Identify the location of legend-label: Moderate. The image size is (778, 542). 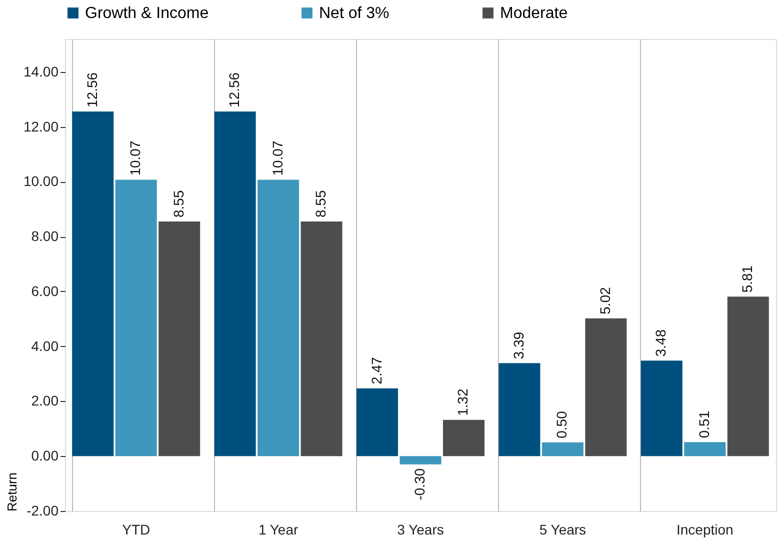
(534, 13).